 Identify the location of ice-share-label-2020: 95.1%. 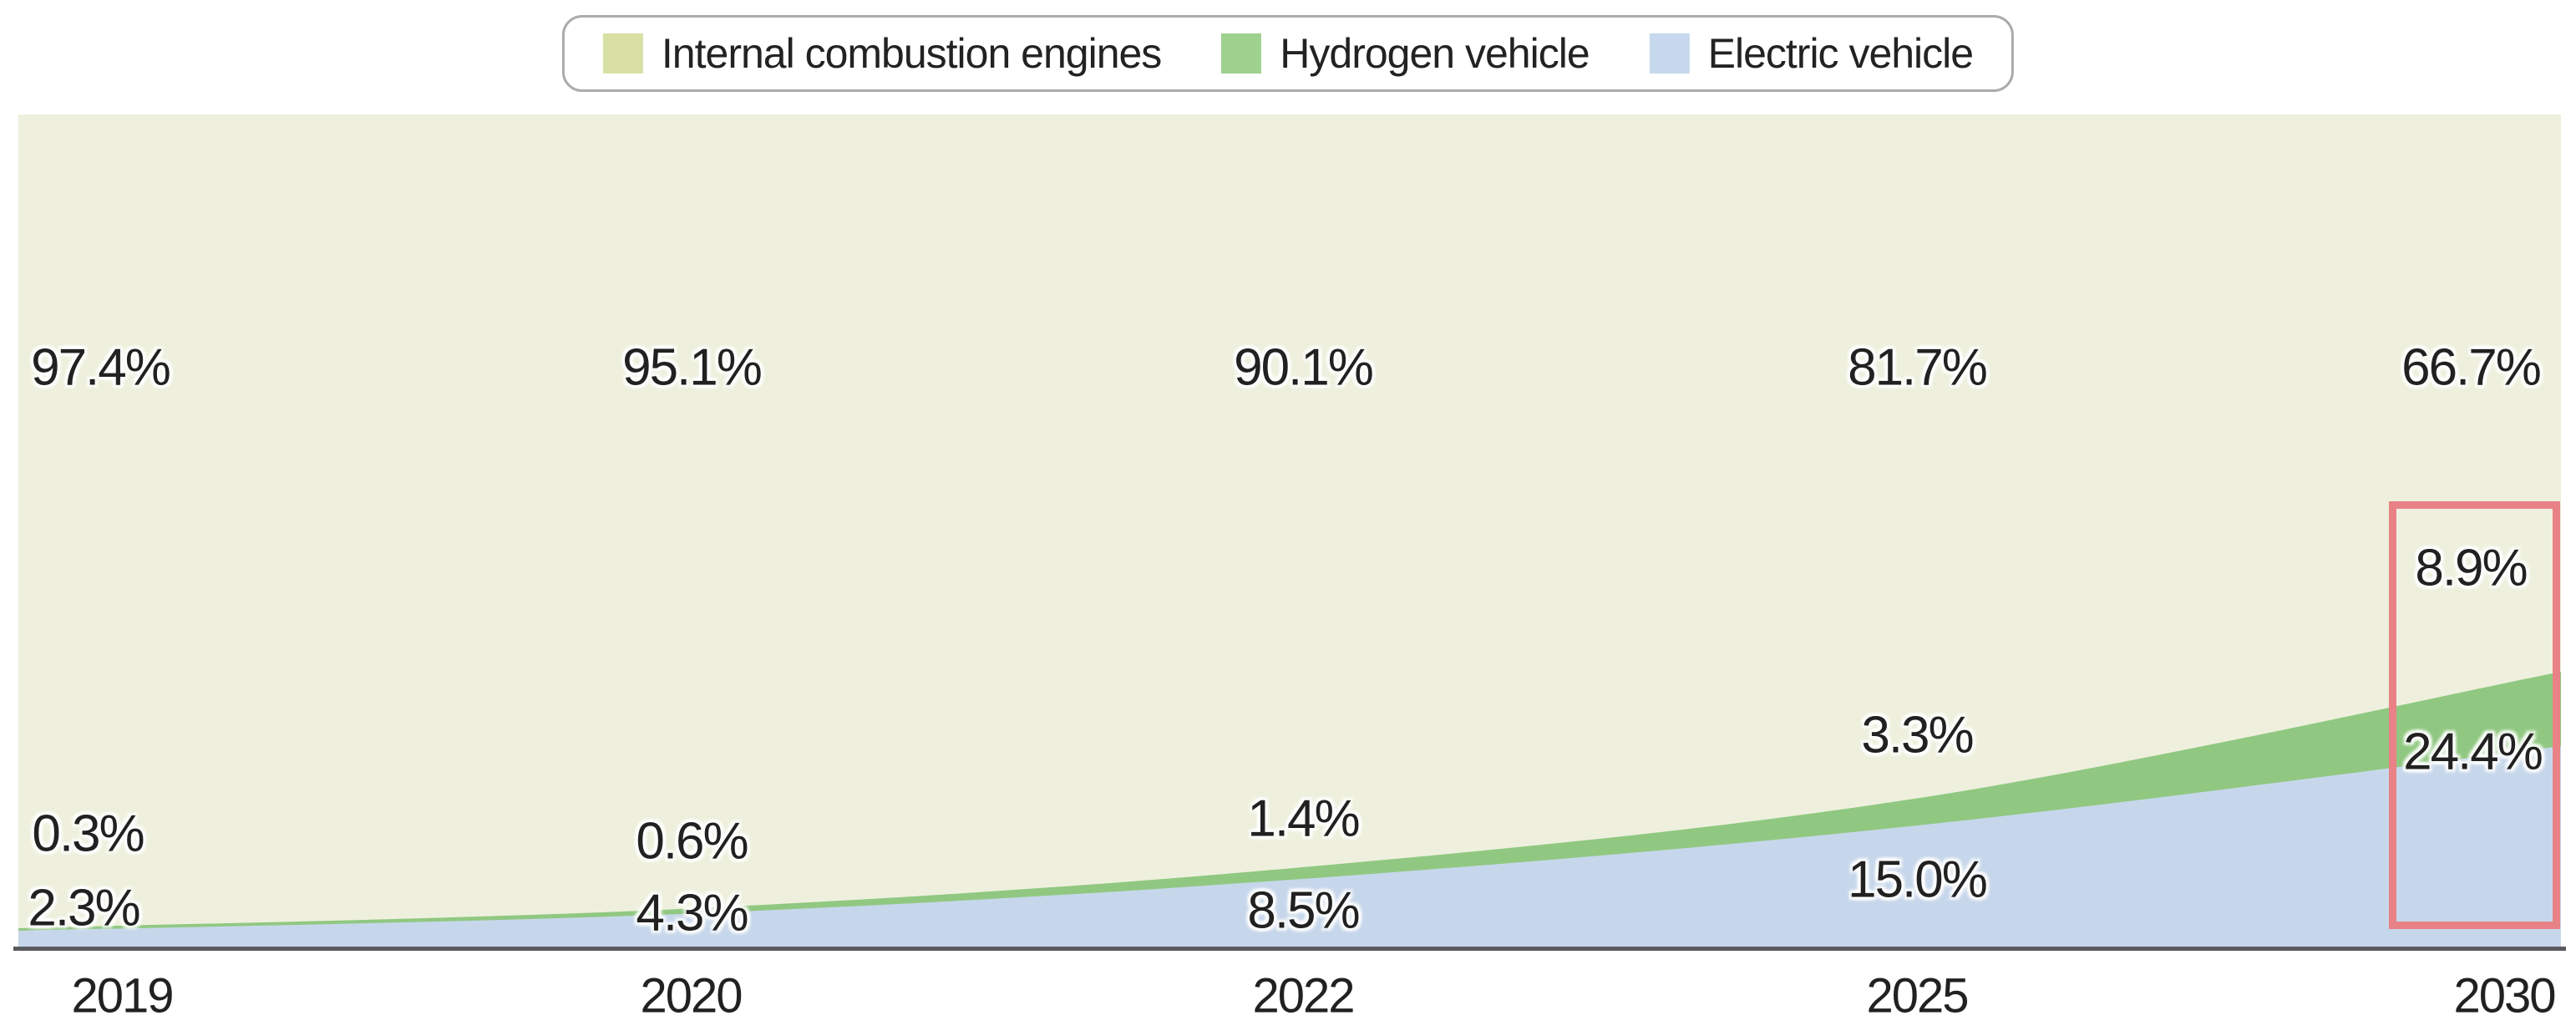
(692, 367).